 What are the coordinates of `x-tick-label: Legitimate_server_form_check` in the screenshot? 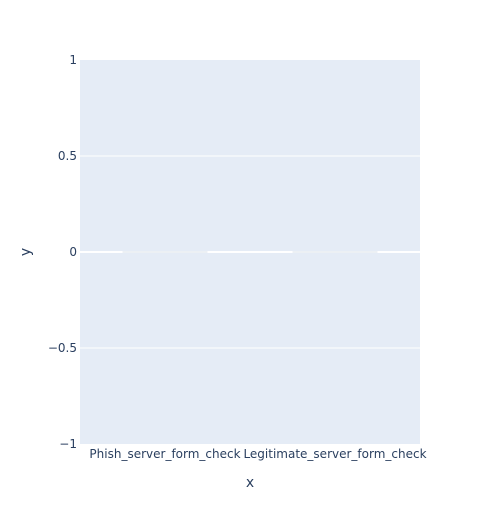 It's located at (334, 454).